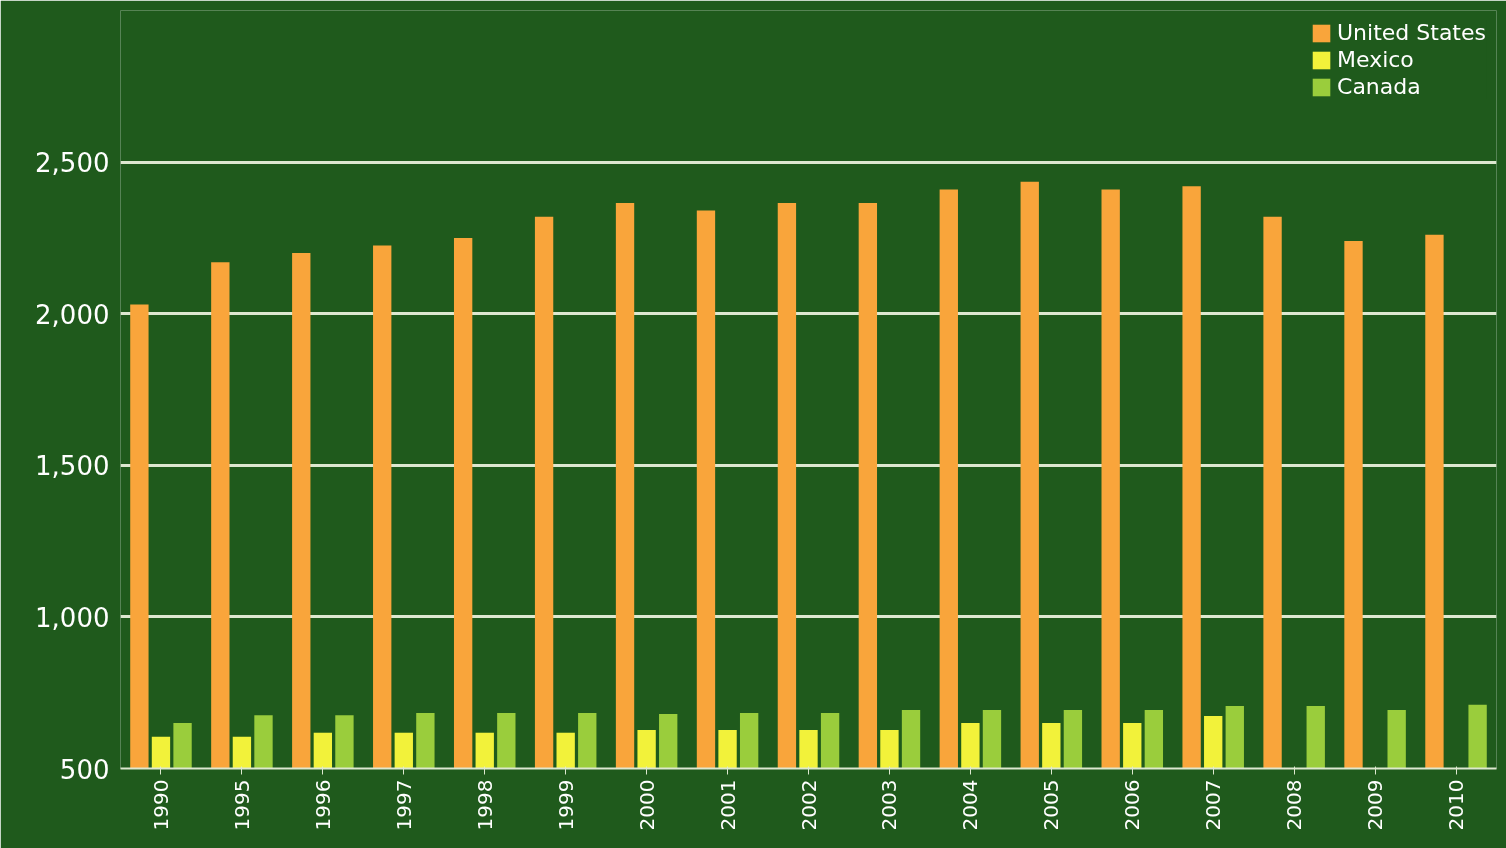  Describe the element at coordinates (72, 163) in the screenshot. I see `y-tick-label: 2,500` at that location.